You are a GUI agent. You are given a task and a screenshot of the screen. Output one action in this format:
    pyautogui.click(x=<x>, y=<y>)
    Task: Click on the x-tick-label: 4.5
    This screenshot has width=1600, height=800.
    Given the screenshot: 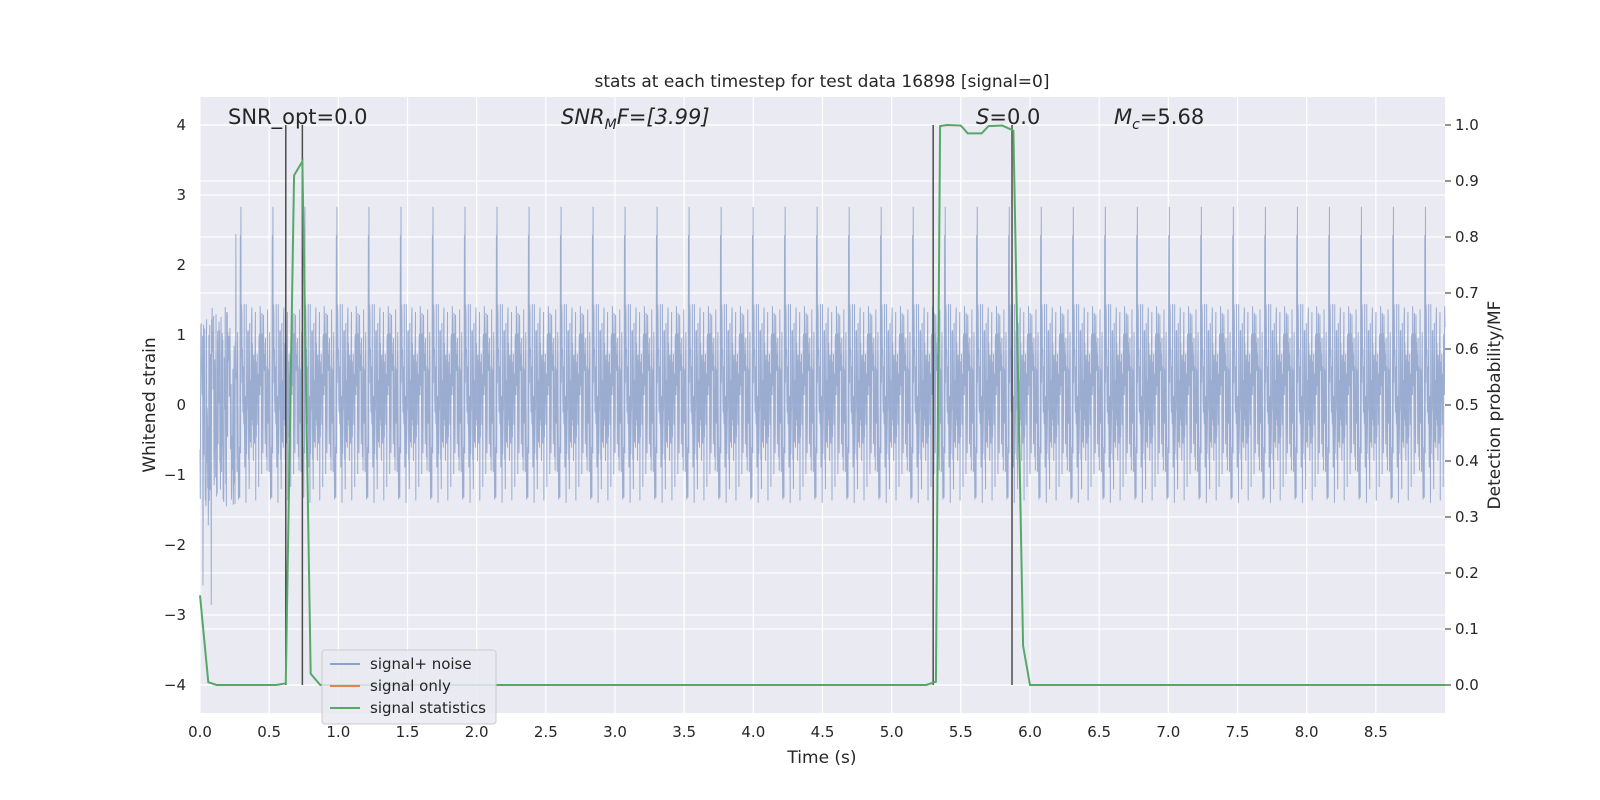 What is the action you would take?
    pyautogui.click(x=823, y=732)
    